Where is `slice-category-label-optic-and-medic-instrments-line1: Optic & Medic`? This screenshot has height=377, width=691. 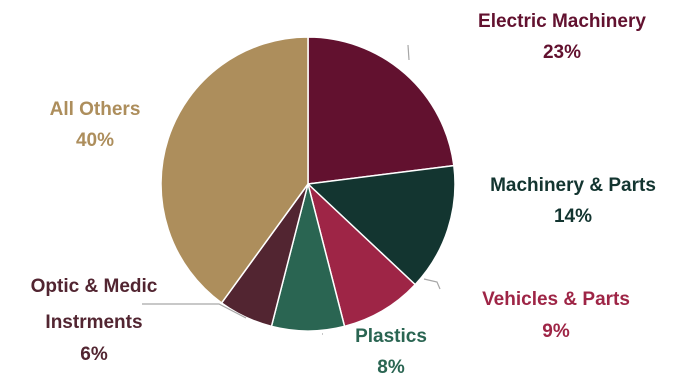
slice-category-label-optic-and-medic-instrments-line1: Optic & Medic is located at coordinates (94, 286).